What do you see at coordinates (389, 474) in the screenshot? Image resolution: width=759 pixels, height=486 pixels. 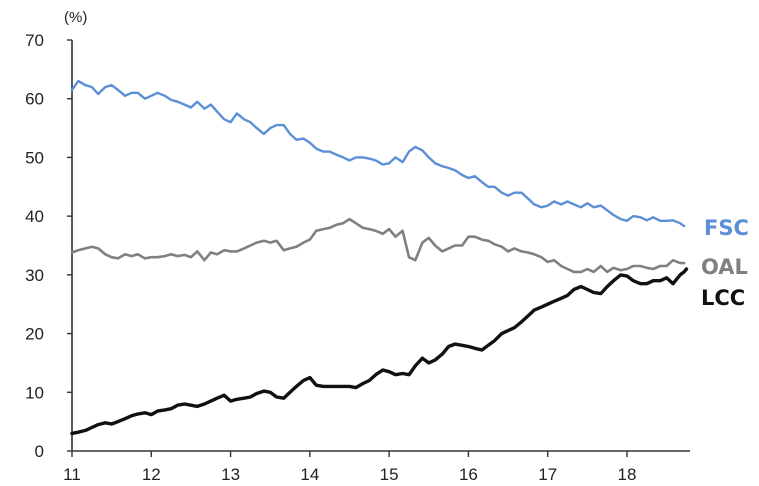 I see `x-tick-label: 15` at bounding box center [389, 474].